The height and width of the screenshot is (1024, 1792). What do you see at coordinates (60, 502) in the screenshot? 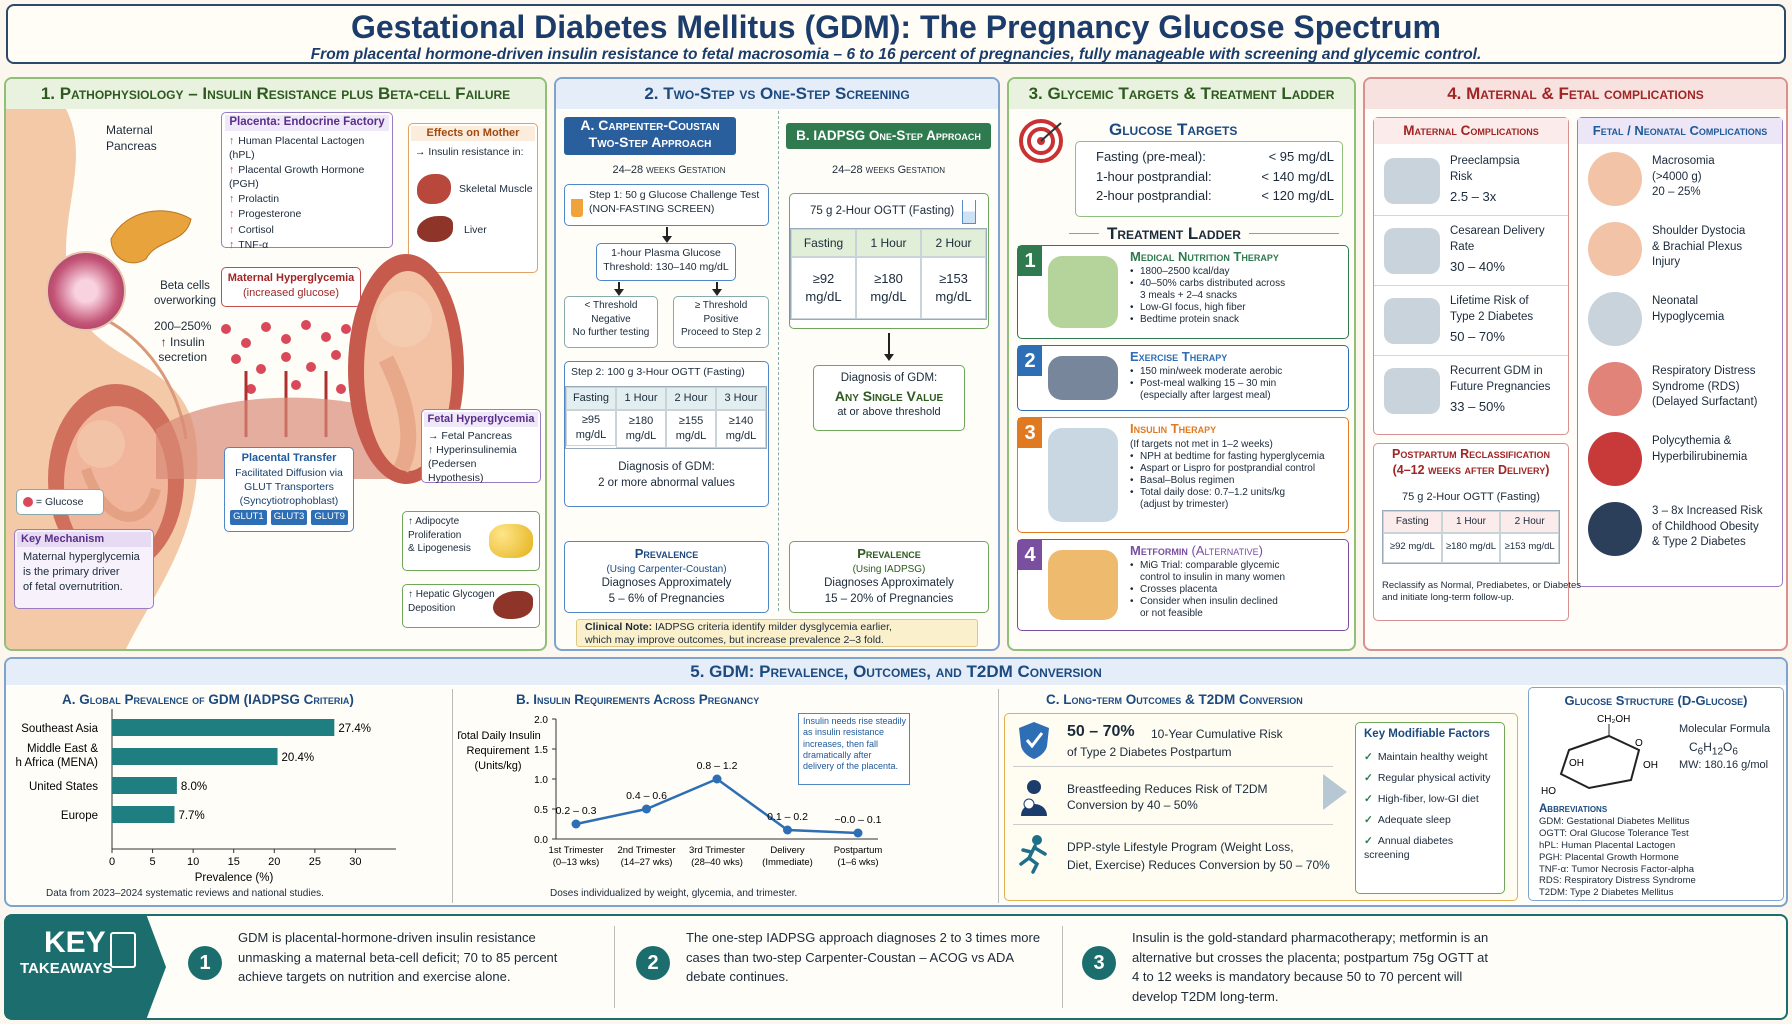
I see `glucose-legend: = Glucose` at bounding box center [60, 502].